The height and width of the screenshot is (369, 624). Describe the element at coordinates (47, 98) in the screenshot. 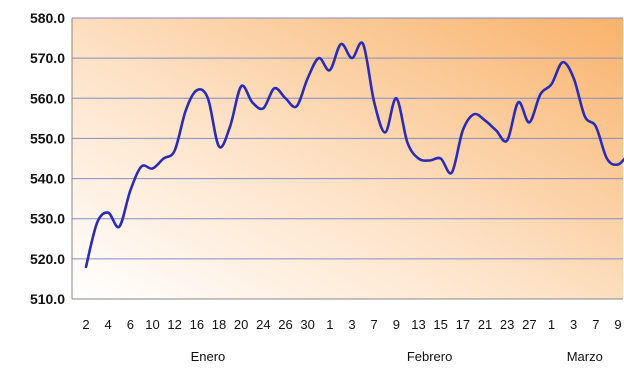

I see `y-tick-label: 560.0` at that location.